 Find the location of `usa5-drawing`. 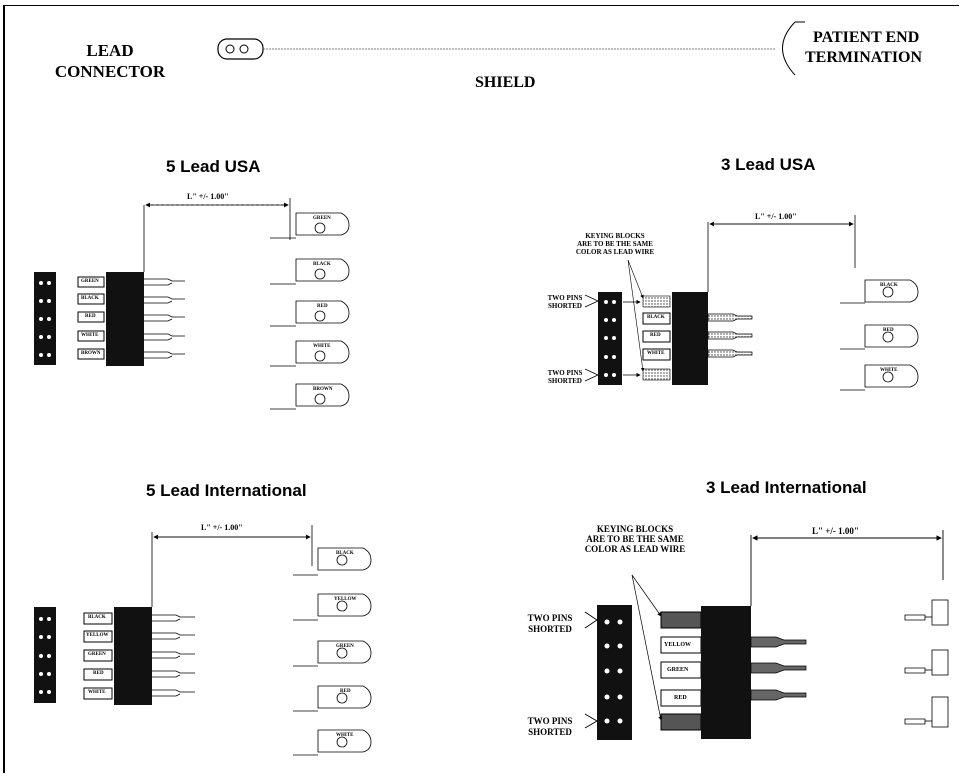

usa5-drawing is located at coordinates (192, 304).